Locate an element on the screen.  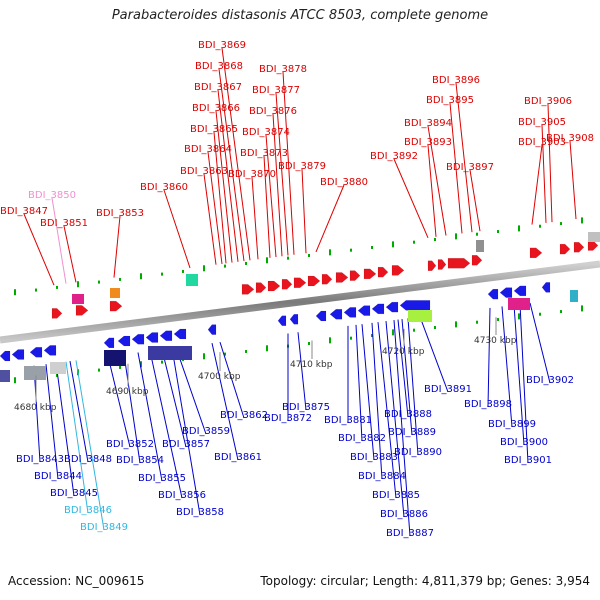
forward-gene-label: BDI_3895 is located at coordinates (450, 100).